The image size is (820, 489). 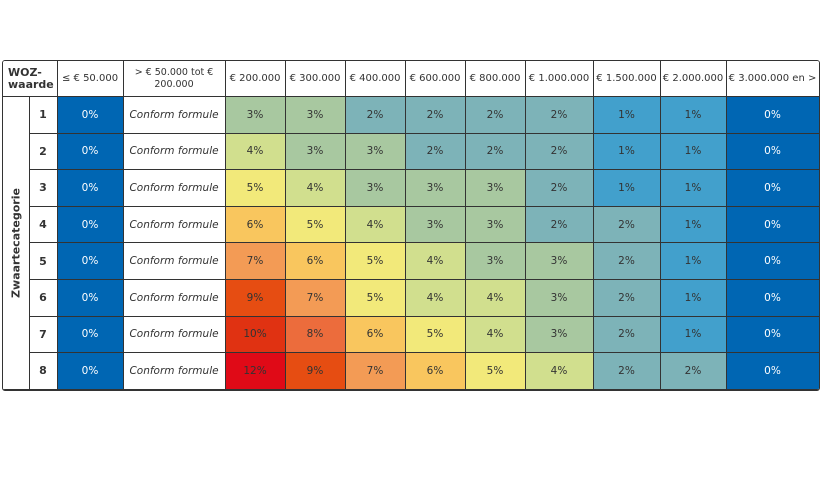 What do you see at coordinates (375, 79) in the screenshot?
I see `column-header: € 400.000` at bounding box center [375, 79].